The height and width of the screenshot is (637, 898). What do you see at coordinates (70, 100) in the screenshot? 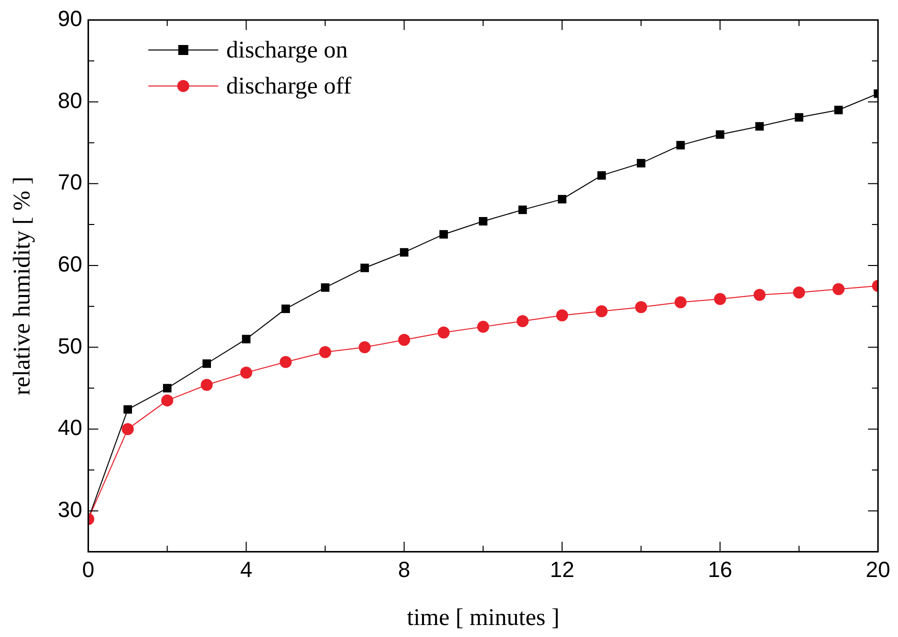
I see `y-tick-label: 80` at bounding box center [70, 100].